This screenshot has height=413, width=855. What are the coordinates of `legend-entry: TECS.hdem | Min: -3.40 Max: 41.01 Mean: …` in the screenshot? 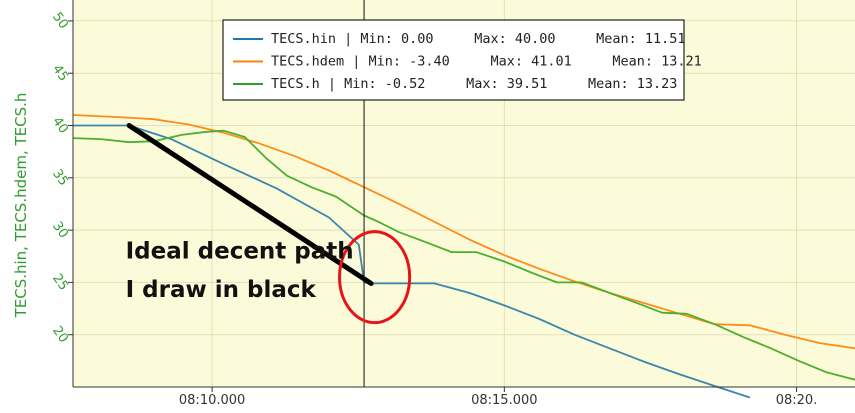 It's located at (486, 62).